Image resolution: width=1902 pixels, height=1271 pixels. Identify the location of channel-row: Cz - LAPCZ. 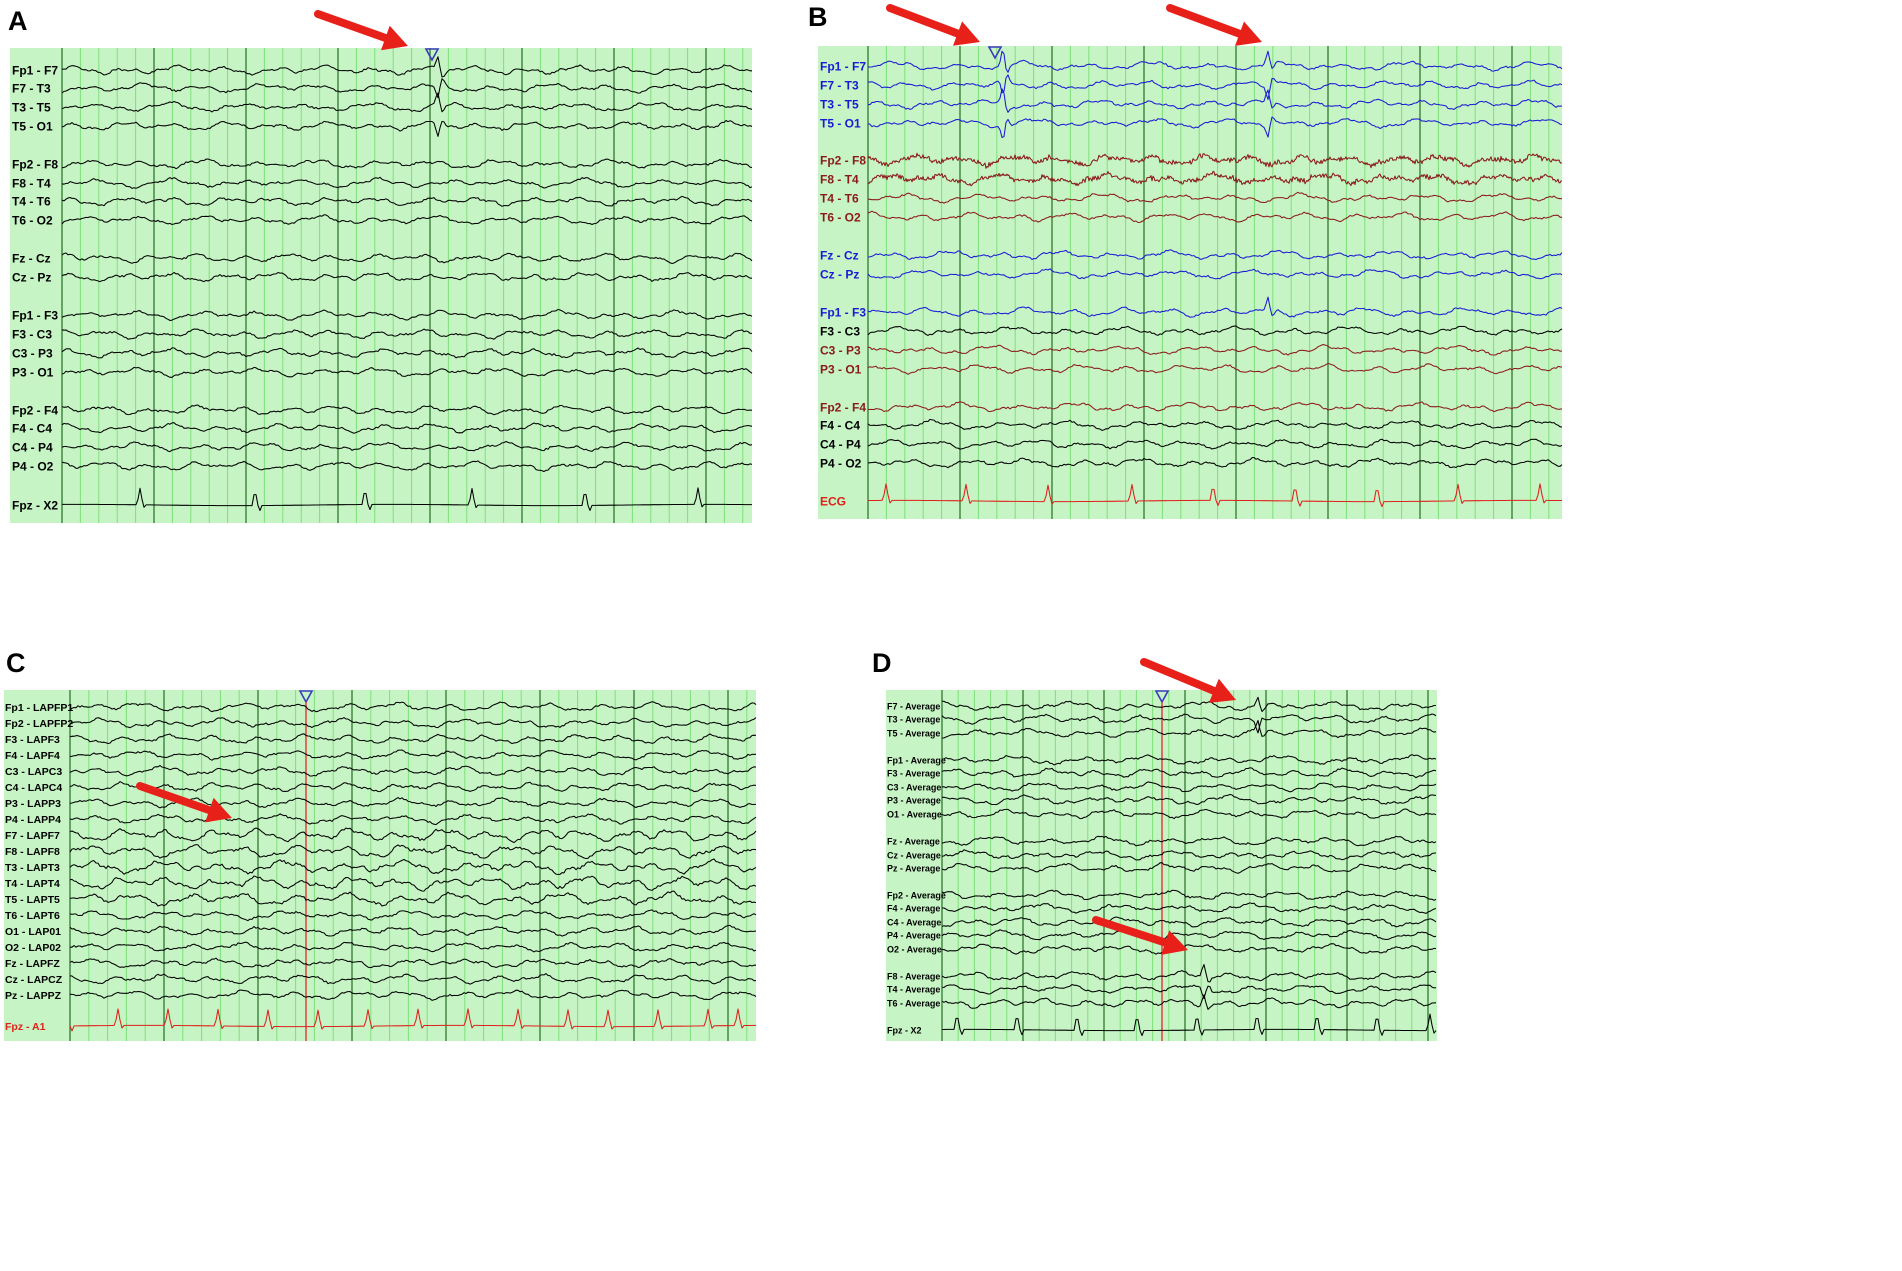
(381, 979).